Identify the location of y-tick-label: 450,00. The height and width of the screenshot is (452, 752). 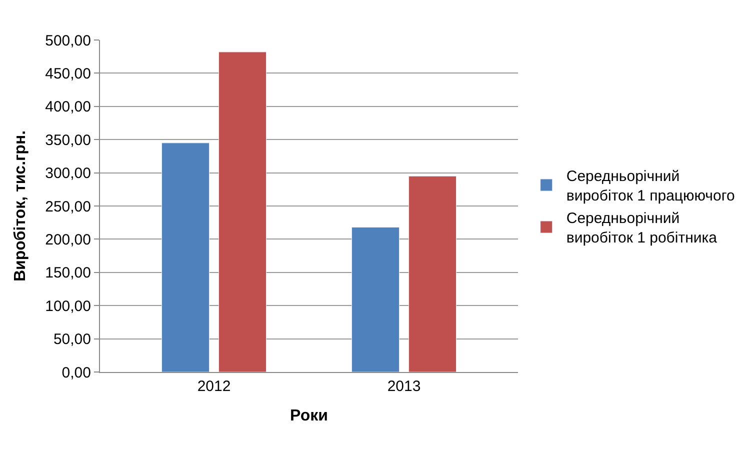
(68, 73).